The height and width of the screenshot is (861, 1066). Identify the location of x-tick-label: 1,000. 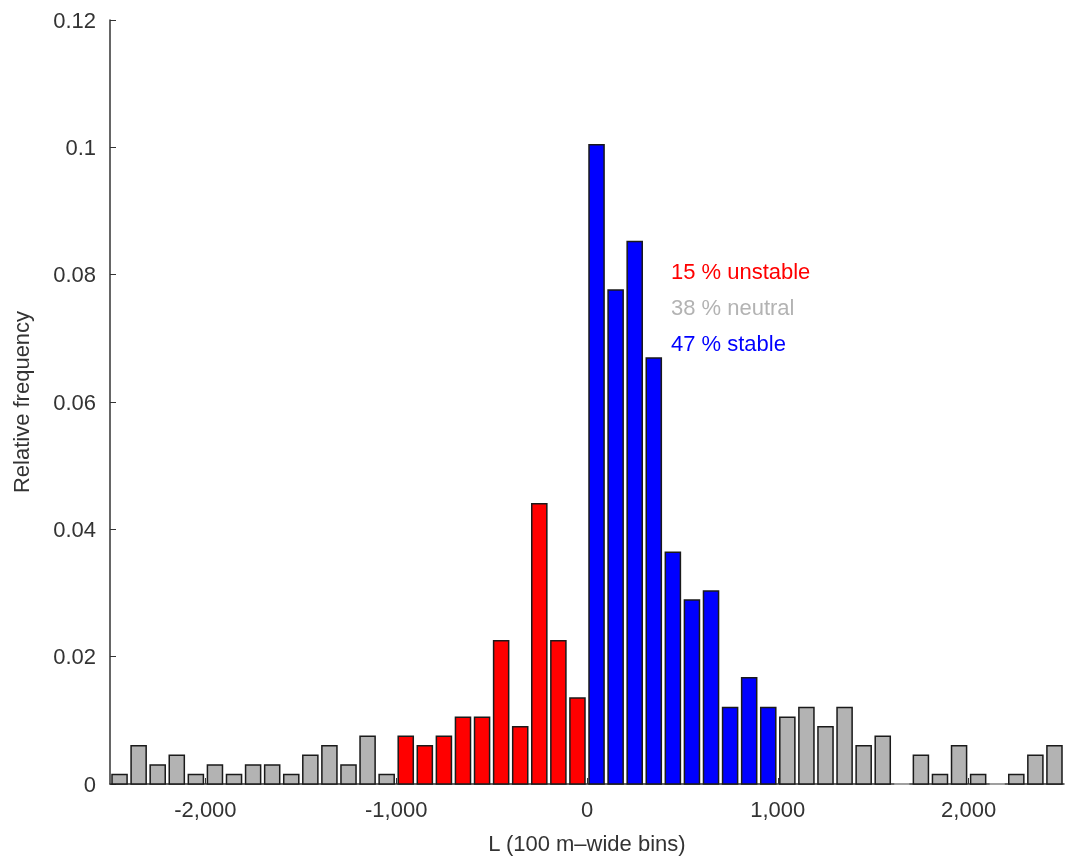
(778, 809).